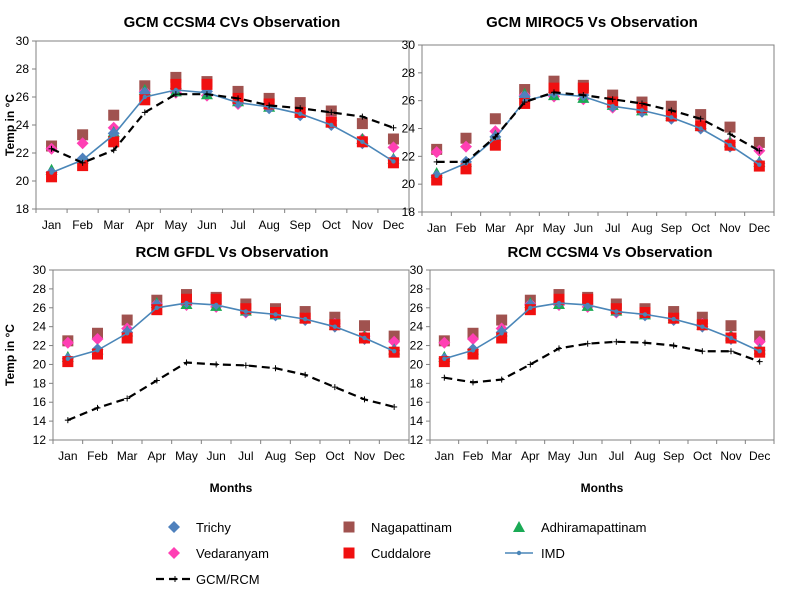 The image size is (789, 612). I want to click on x-tick-label: Apr, so click(156, 456).